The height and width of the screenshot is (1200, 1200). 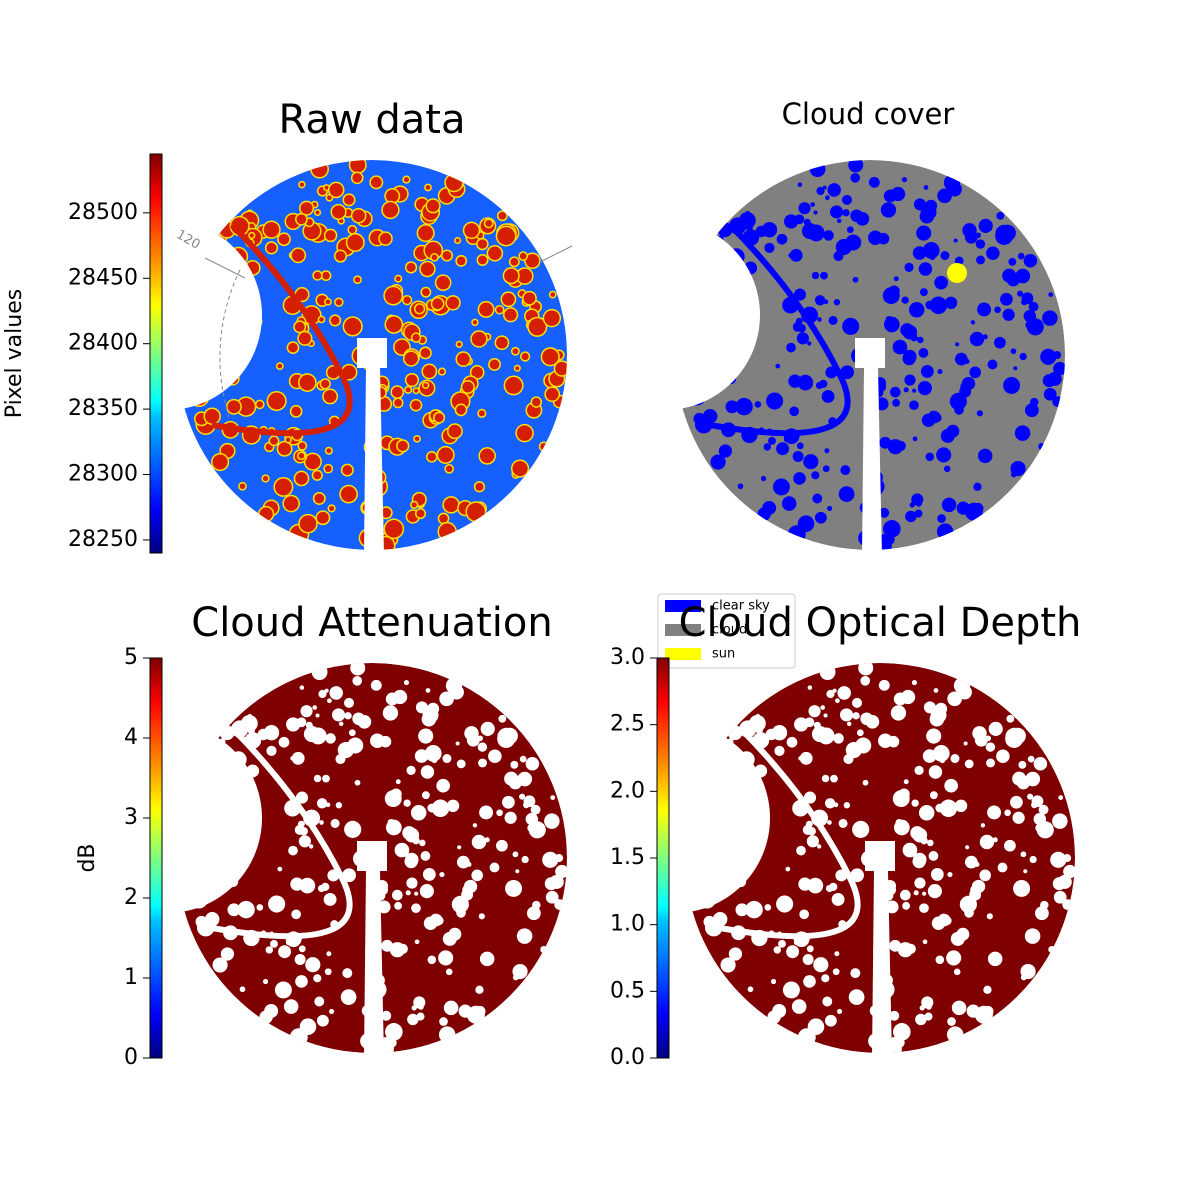 I want to click on horizon-cut, so click(x=167, y=315).